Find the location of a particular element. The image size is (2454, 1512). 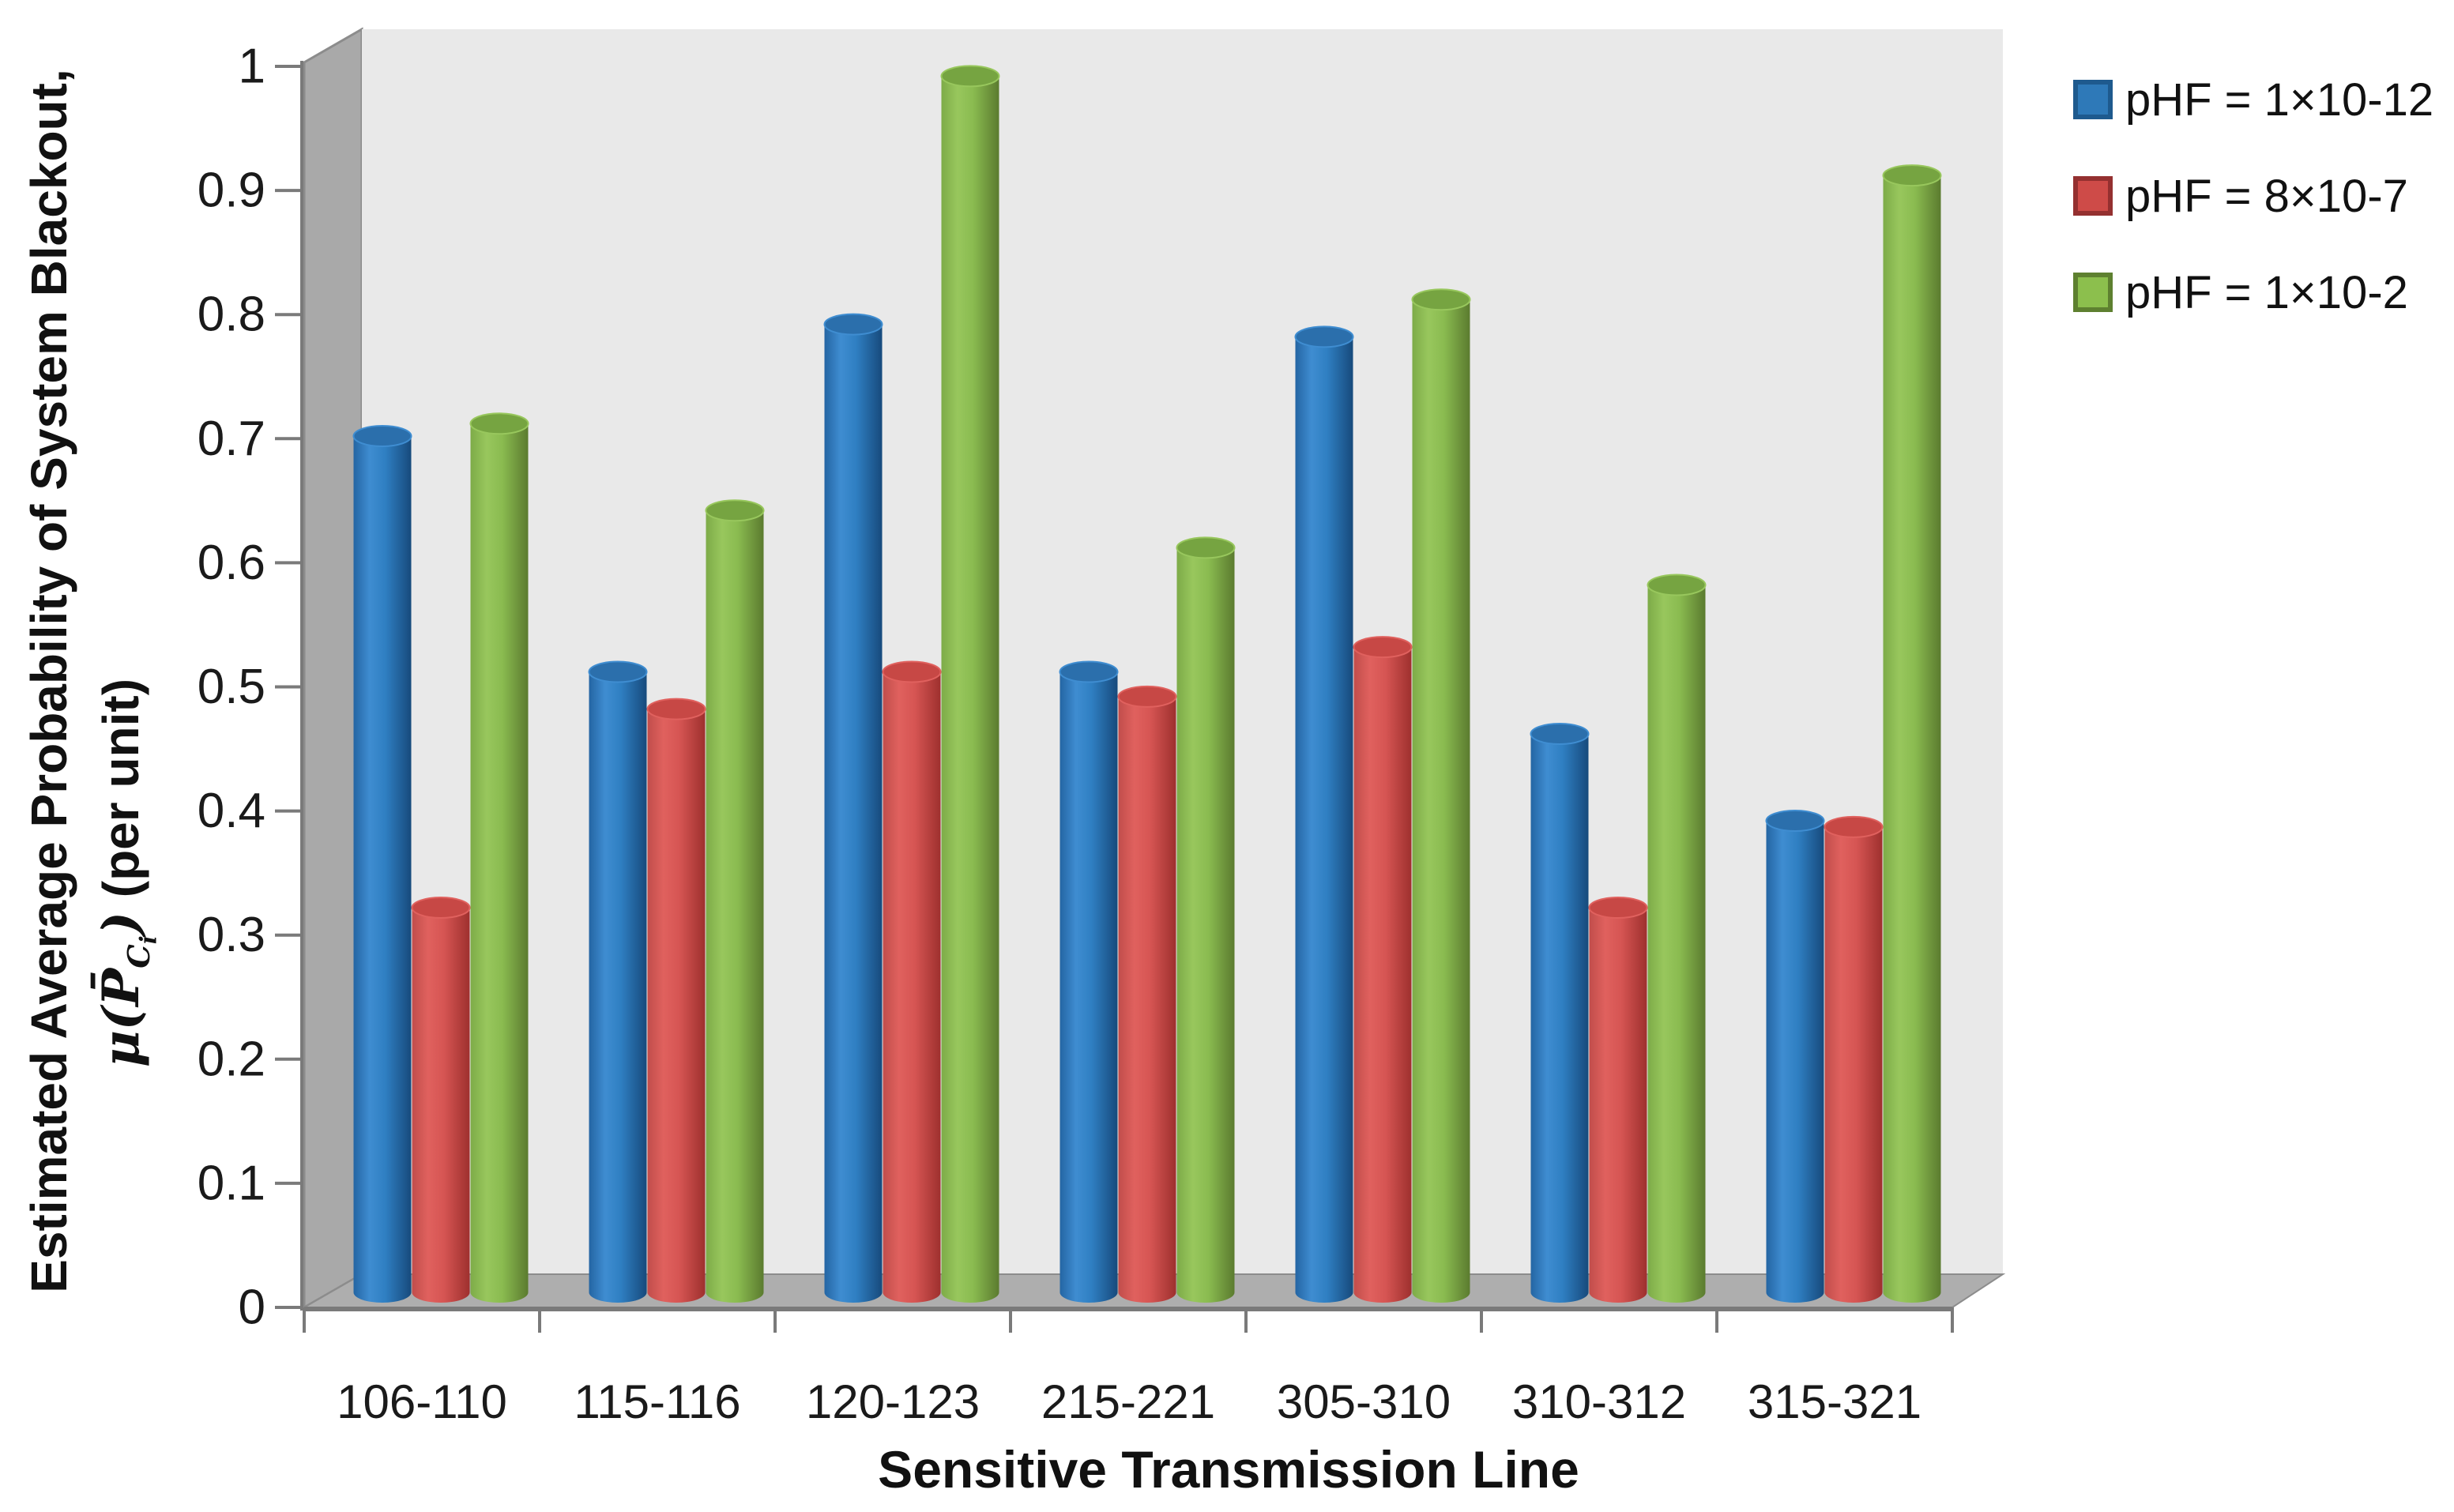

y-tick-label-1: 1 is located at coordinates (252, 66).